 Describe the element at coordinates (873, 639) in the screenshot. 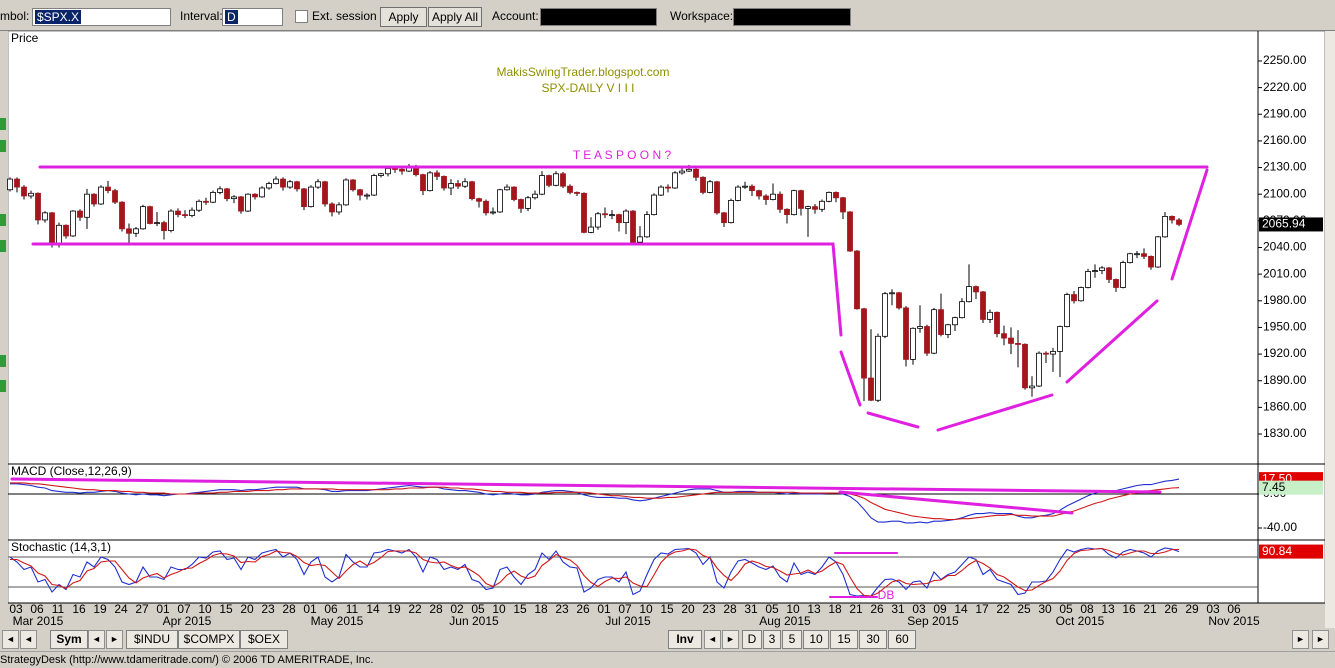

I see `tab: 30` at that location.